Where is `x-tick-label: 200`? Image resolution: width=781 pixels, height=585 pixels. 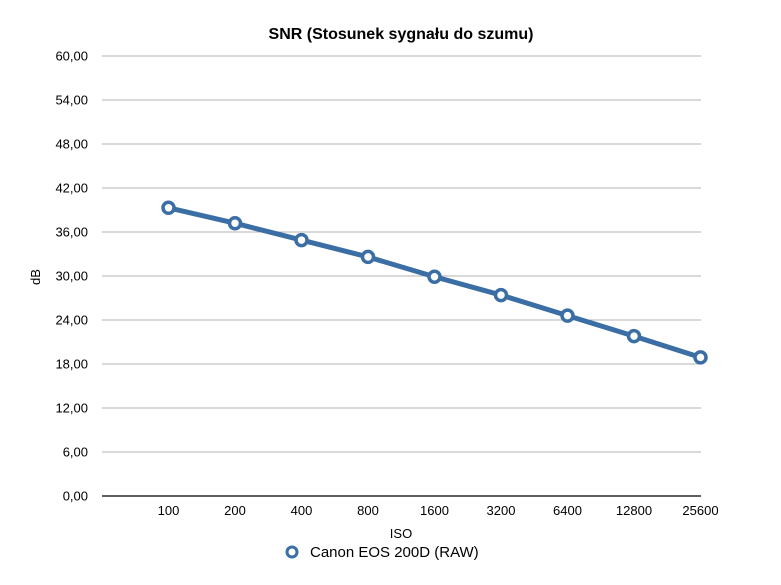 x-tick-label: 200 is located at coordinates (235, 510).